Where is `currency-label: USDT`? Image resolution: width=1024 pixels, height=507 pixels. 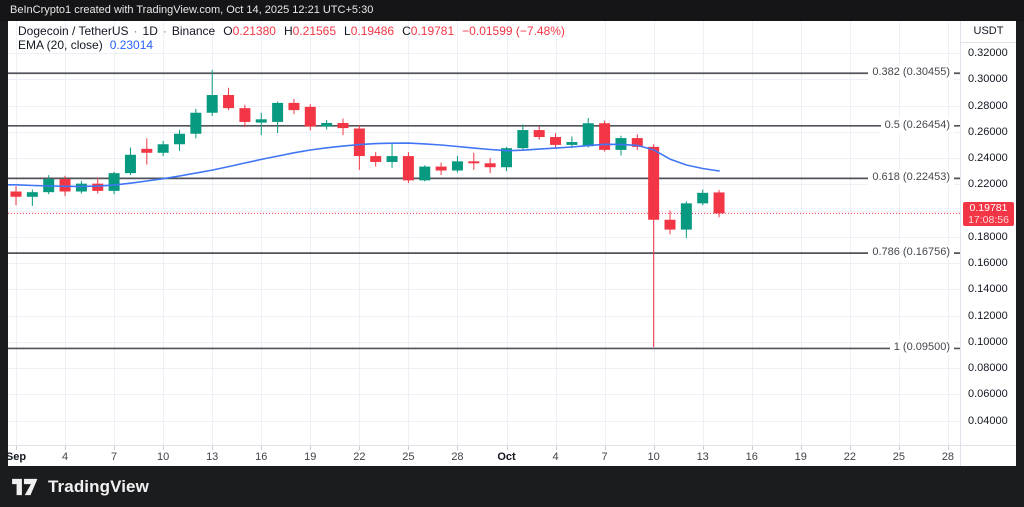
currency-label: USDT is located at coordinates (988, 32).